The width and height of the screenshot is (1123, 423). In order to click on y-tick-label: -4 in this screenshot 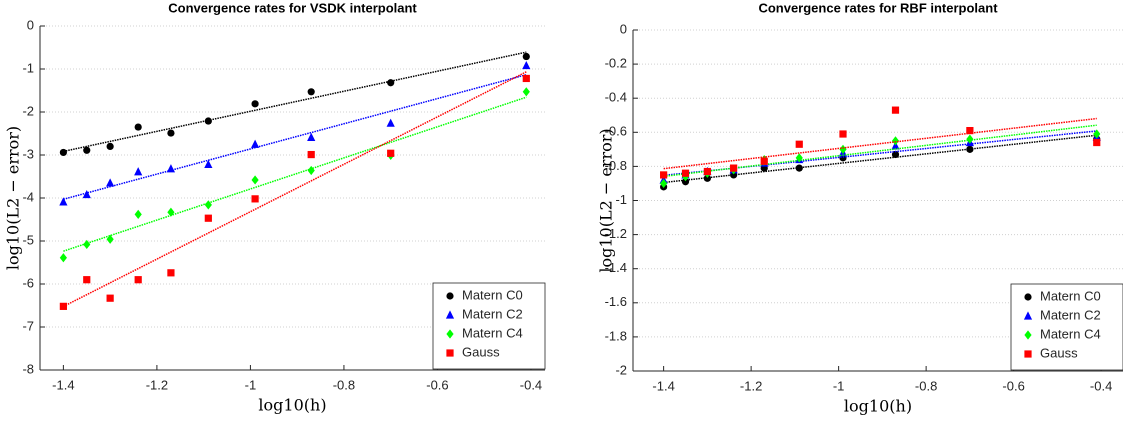, I will do `click(28, 196)`.